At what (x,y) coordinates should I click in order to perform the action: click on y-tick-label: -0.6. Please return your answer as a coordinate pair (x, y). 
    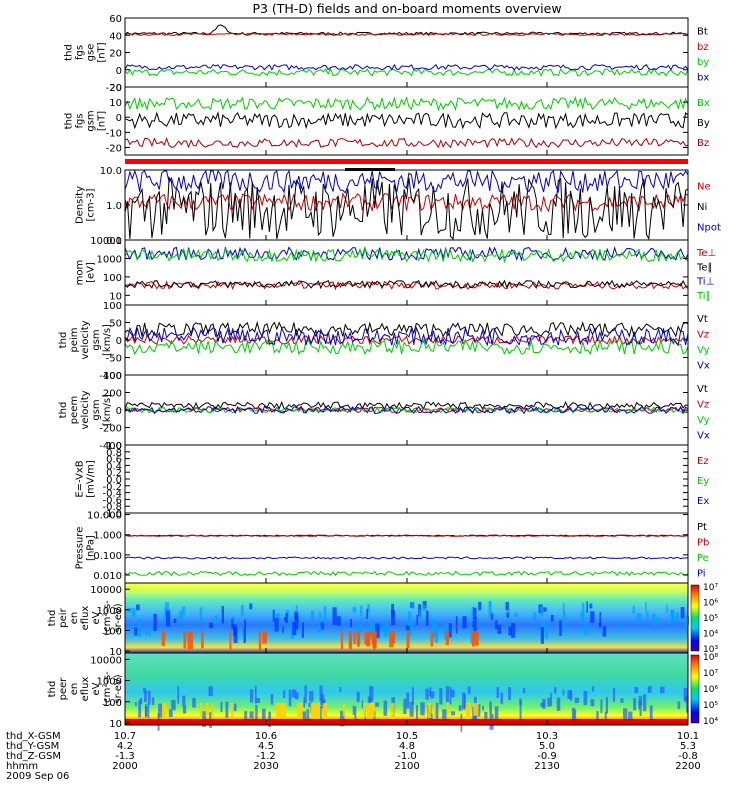
    Looking at the image, I should click on (112, 500).